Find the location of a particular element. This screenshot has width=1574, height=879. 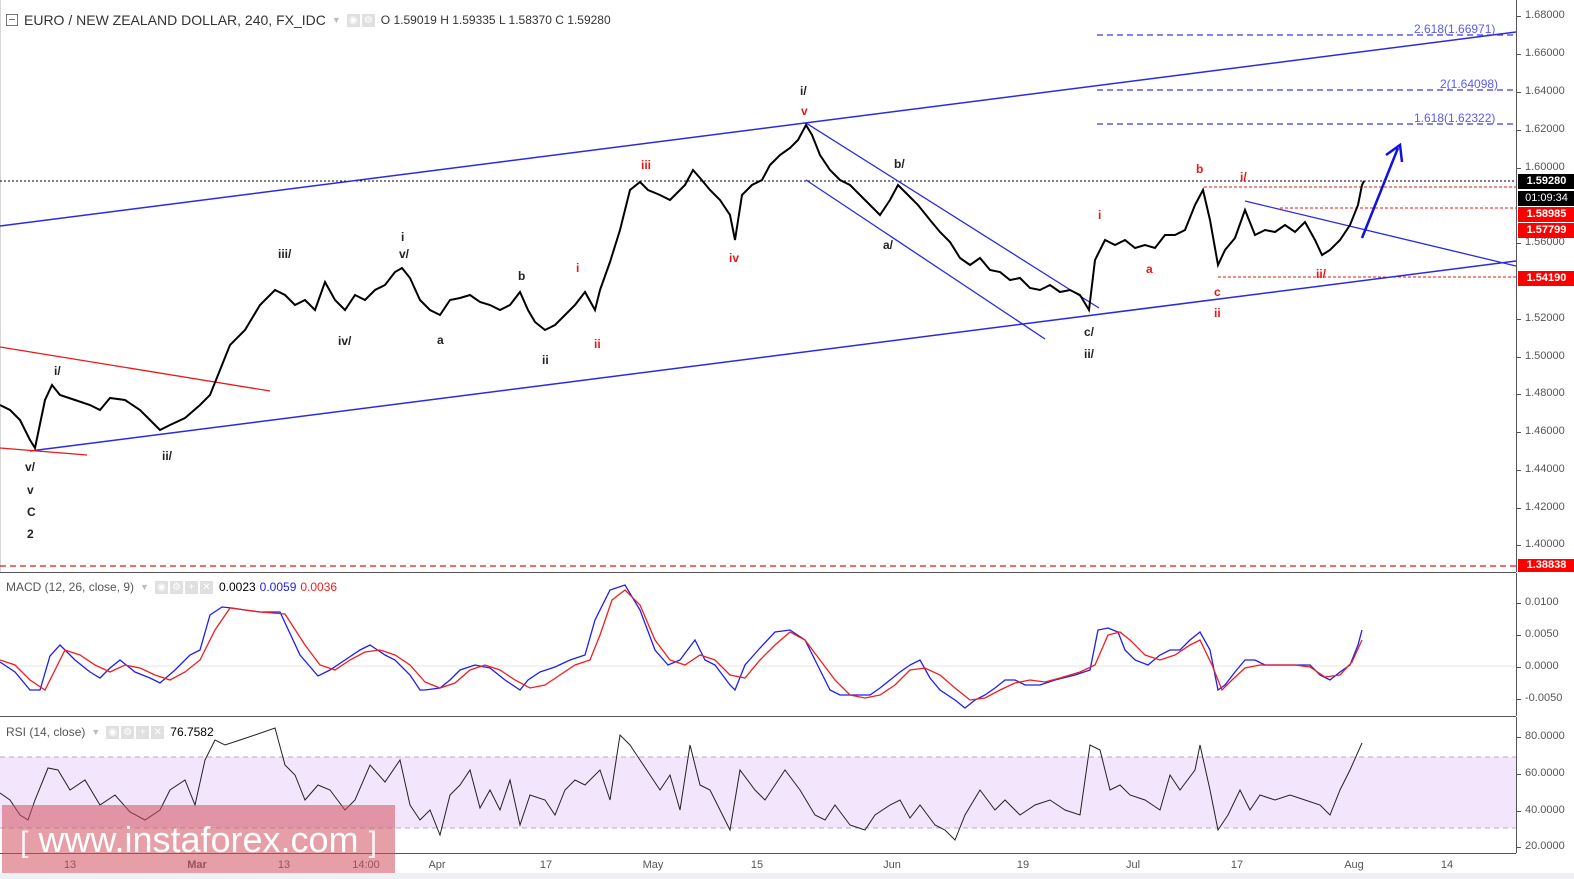

watermark-bracket: ] is located at coordinates (372, 842).